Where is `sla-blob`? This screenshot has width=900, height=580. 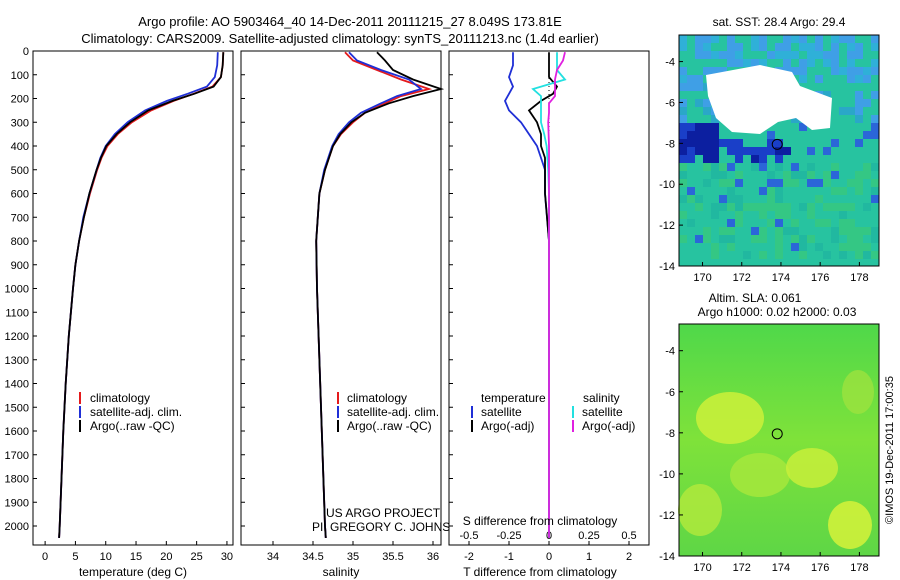 sla-blob is located at coordinates (858, 392).